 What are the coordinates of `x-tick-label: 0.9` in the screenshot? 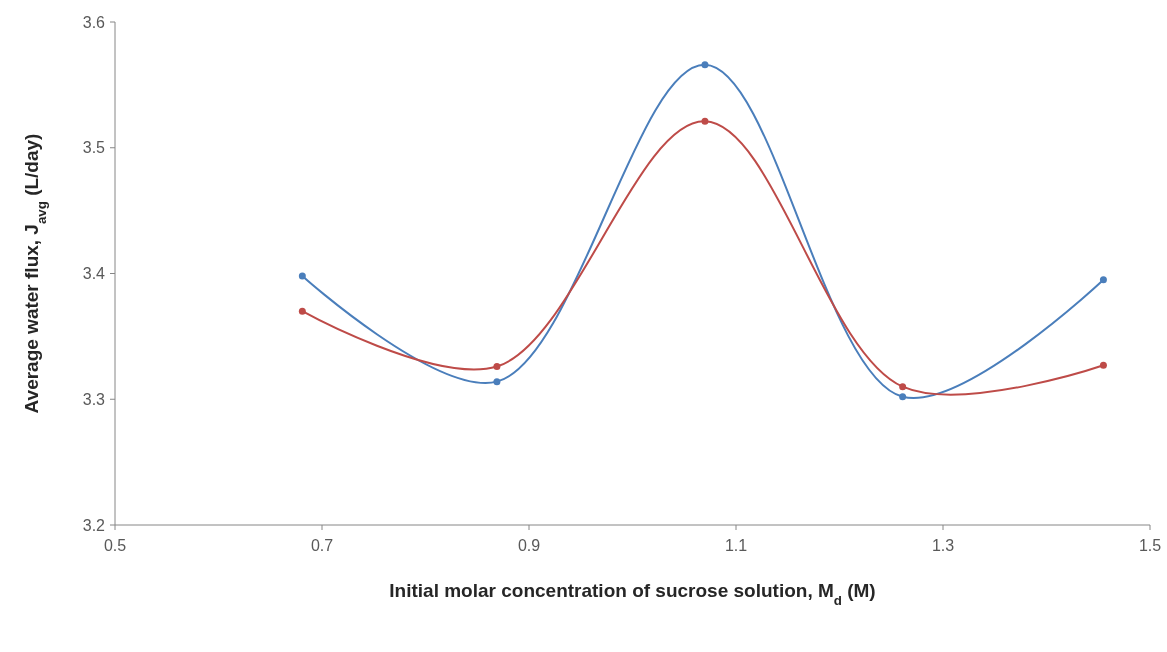 It's located at (529, 545).